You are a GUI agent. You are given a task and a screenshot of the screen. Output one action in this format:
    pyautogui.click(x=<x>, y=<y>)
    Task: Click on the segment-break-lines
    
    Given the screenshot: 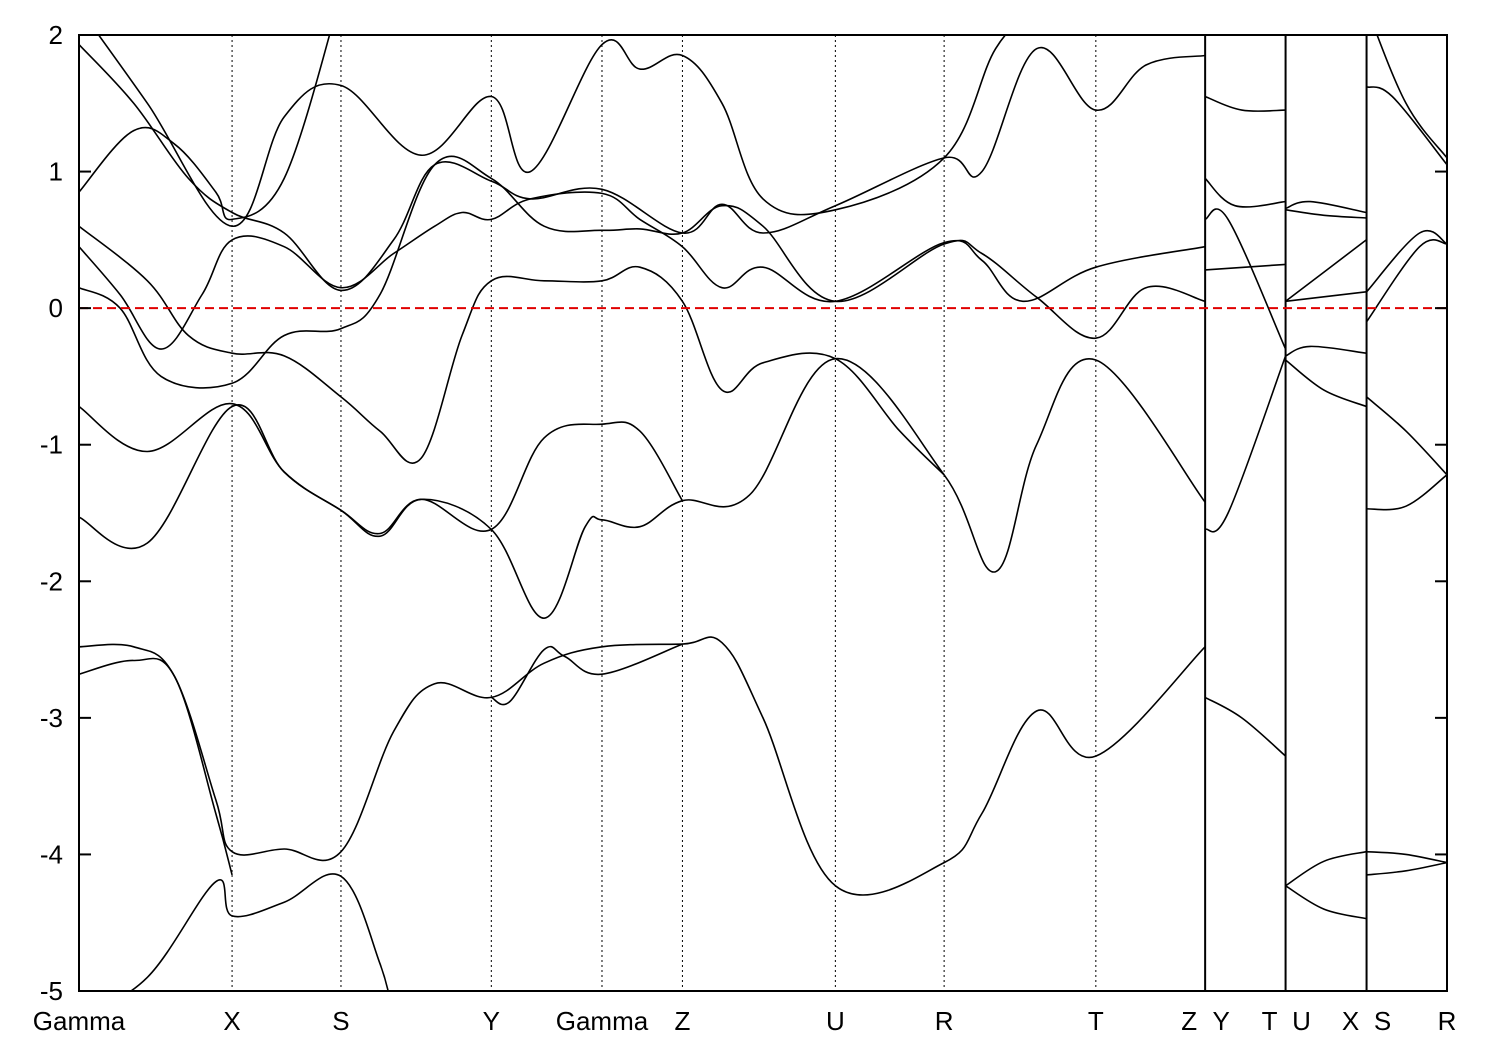 What is the action you would take?
    pyautogui.click(x=1286, y=513)
    